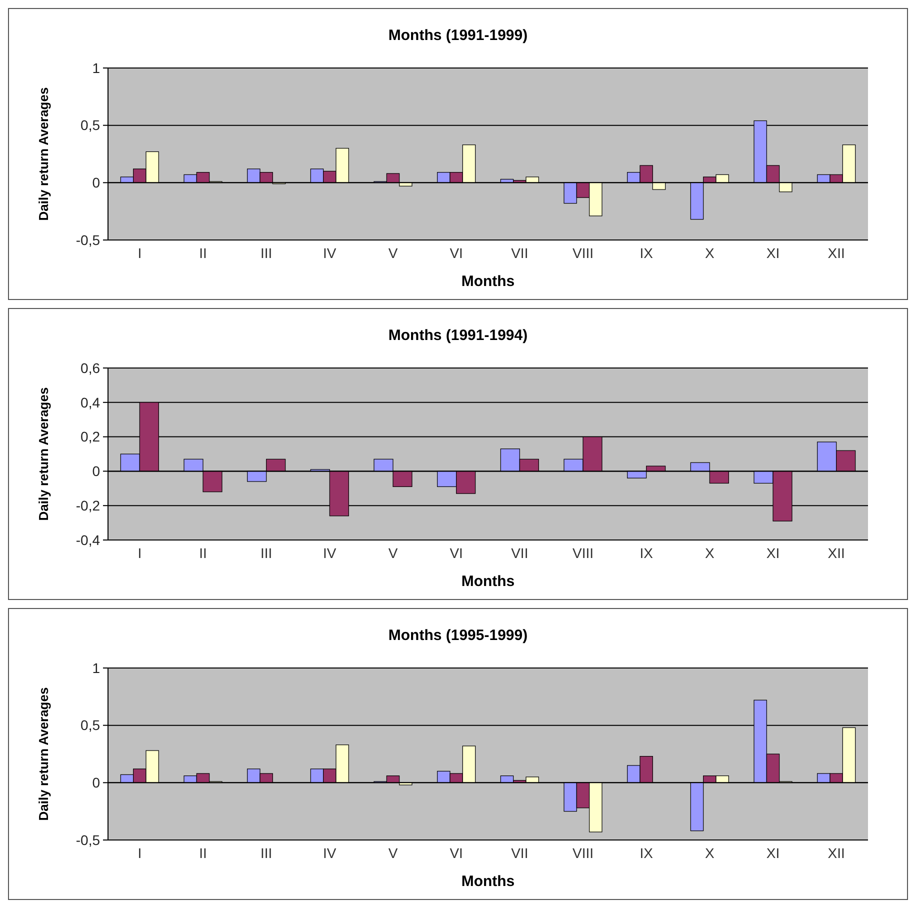 The width and height of the screenshot is (916, 905). What do you see at coordinates (458, 35) in the screenshot?
I see `chart-title: Months (1991-1999)` at bounding box center [458, 35].